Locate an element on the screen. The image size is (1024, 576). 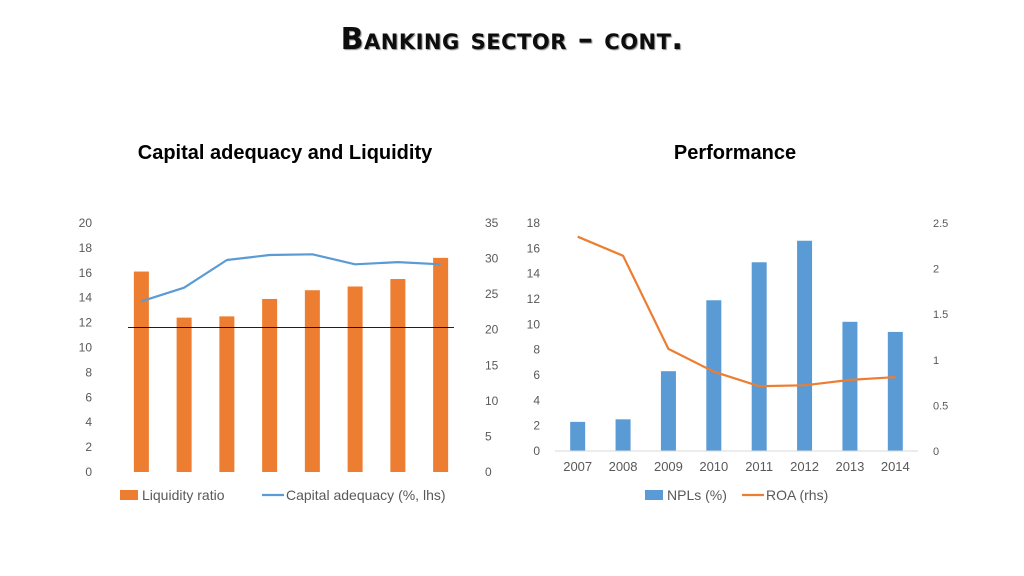
chart2-left-tick-label: 0 is located at coordinates (536, 451).